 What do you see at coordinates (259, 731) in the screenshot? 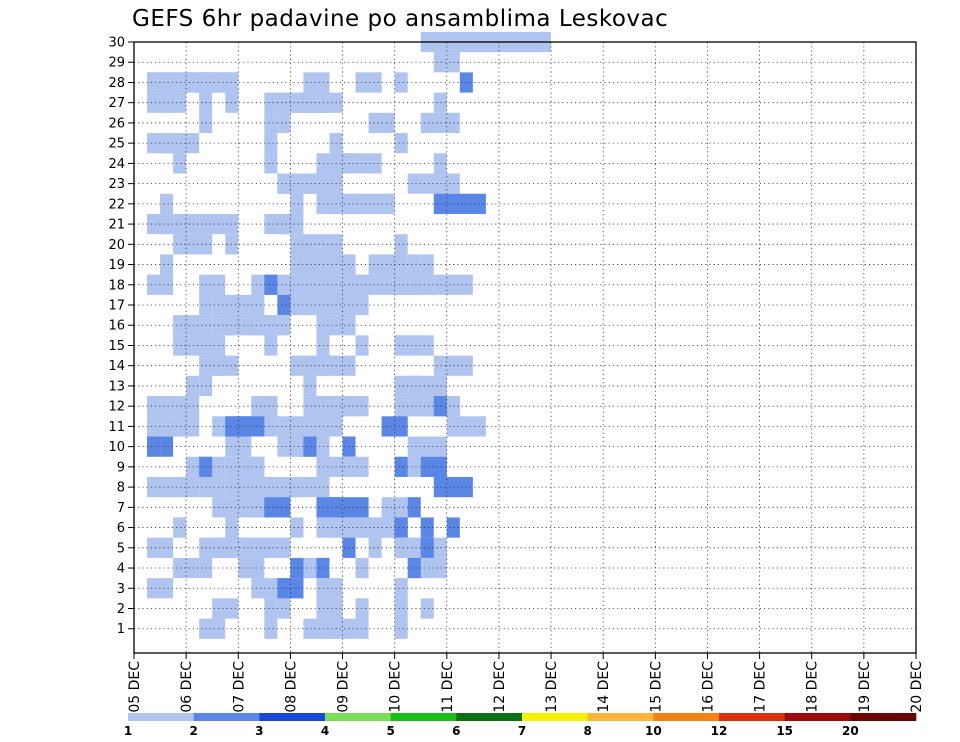
I see `colorbar-label: 3` at bounding box center [259, 731].